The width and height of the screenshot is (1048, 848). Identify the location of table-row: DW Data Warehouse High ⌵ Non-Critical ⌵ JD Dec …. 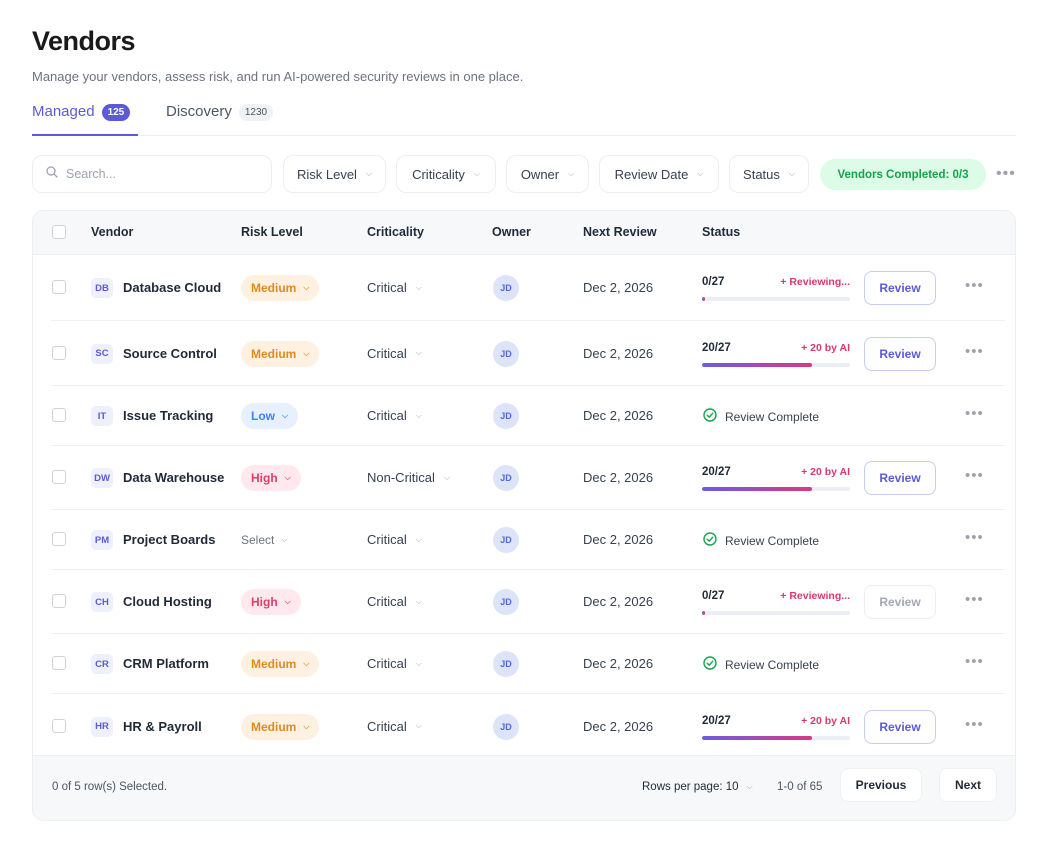
(524, 478).